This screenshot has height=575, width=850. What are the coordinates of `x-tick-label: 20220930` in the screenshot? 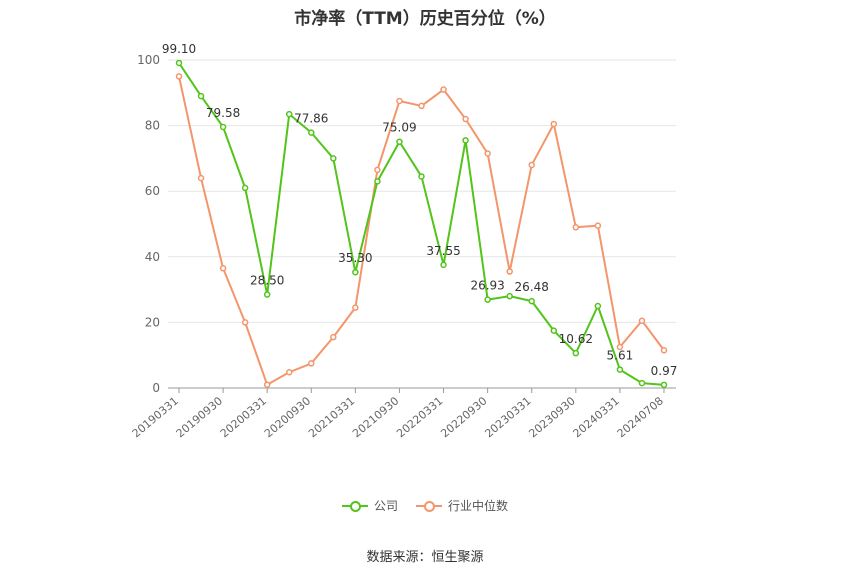 It's located at (463, 417).